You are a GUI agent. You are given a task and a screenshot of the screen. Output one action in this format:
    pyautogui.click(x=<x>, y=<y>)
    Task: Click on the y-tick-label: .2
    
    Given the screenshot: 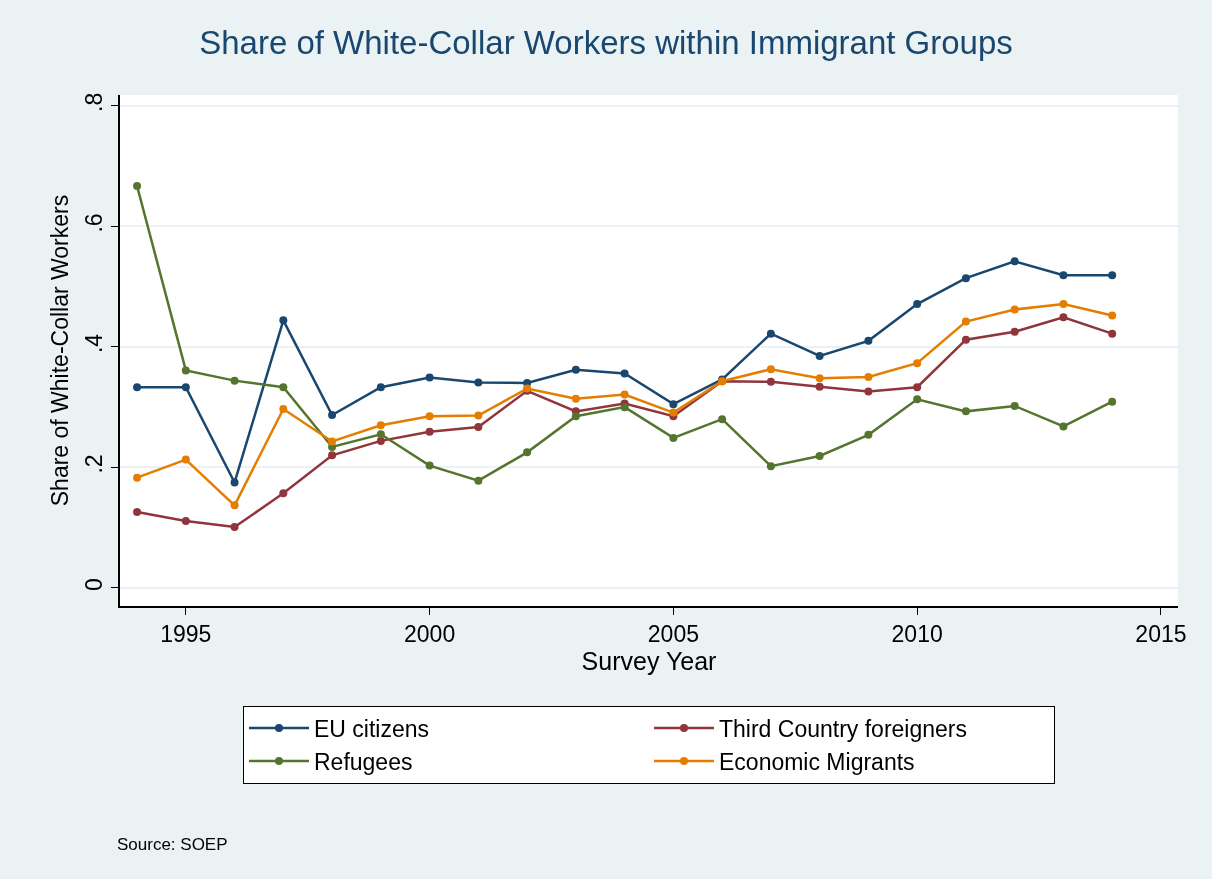 What is the action you would take?
    pyautogui.click(x=94, y=464)
    